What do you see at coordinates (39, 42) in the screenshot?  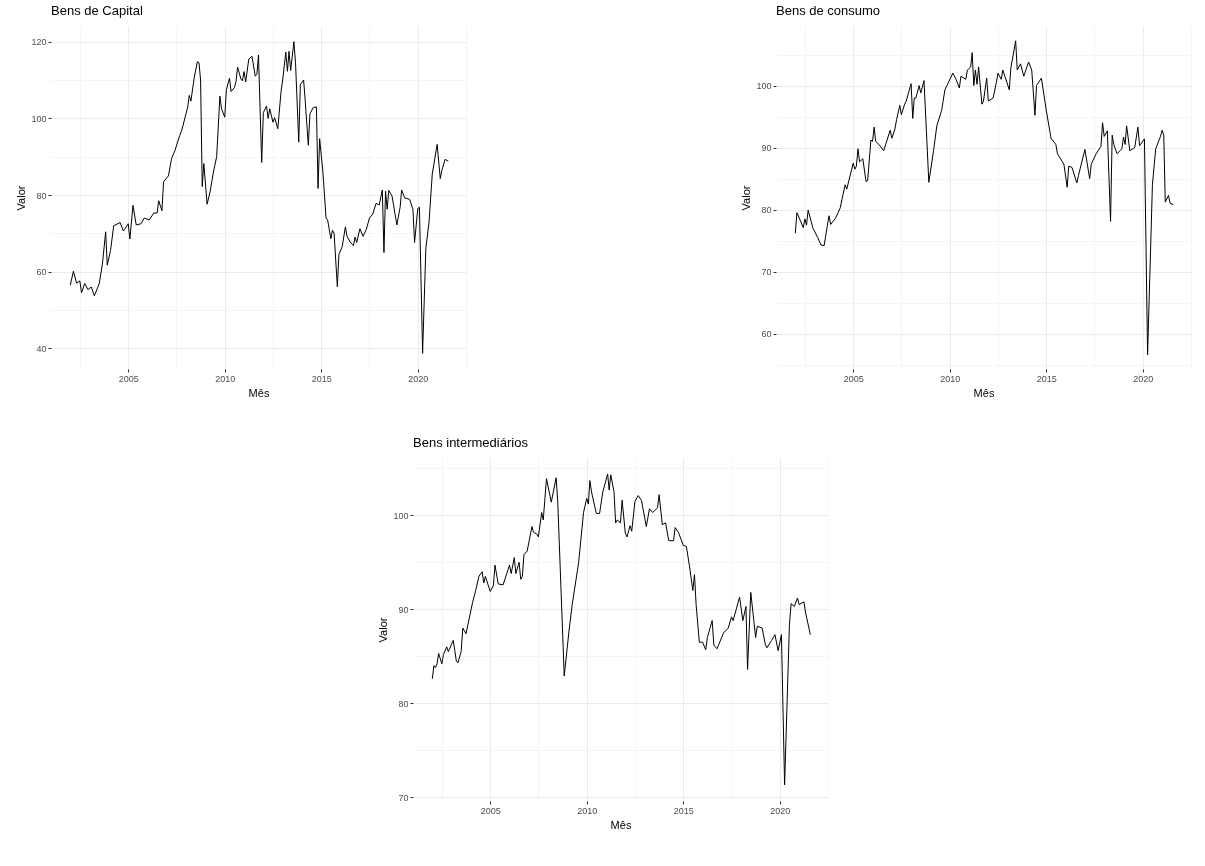 I see `y-tick-label: 120` at bounding box center [39, 42].